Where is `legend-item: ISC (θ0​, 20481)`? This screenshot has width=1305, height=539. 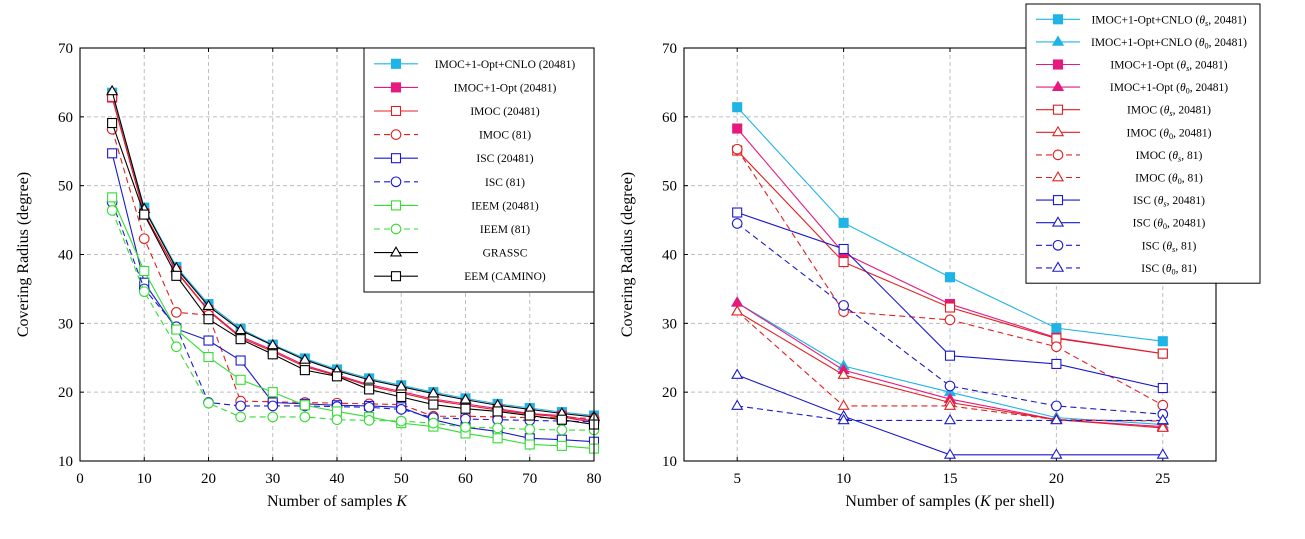 legend-item: ISC (θ0​, 20481) is located at coordinates (1121, 224).